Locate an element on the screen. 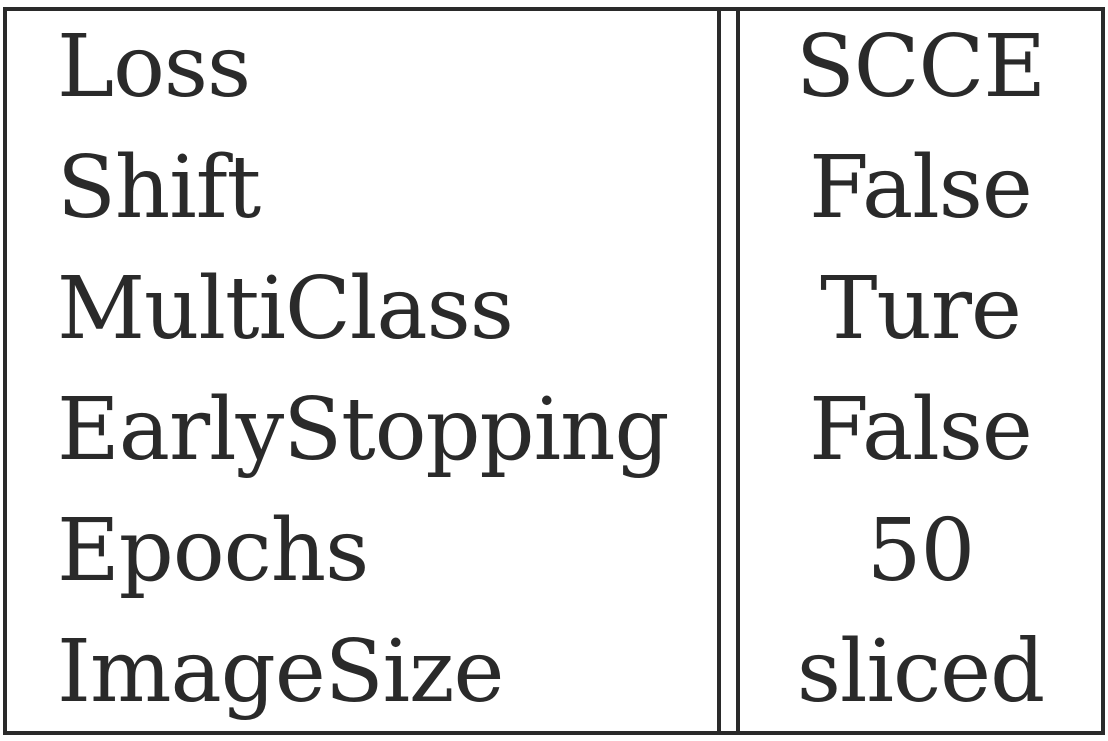 Image resolution: width=1108 pixels, height=741 pixels. parameter-value: 50 is located at coordinates (920, 551).